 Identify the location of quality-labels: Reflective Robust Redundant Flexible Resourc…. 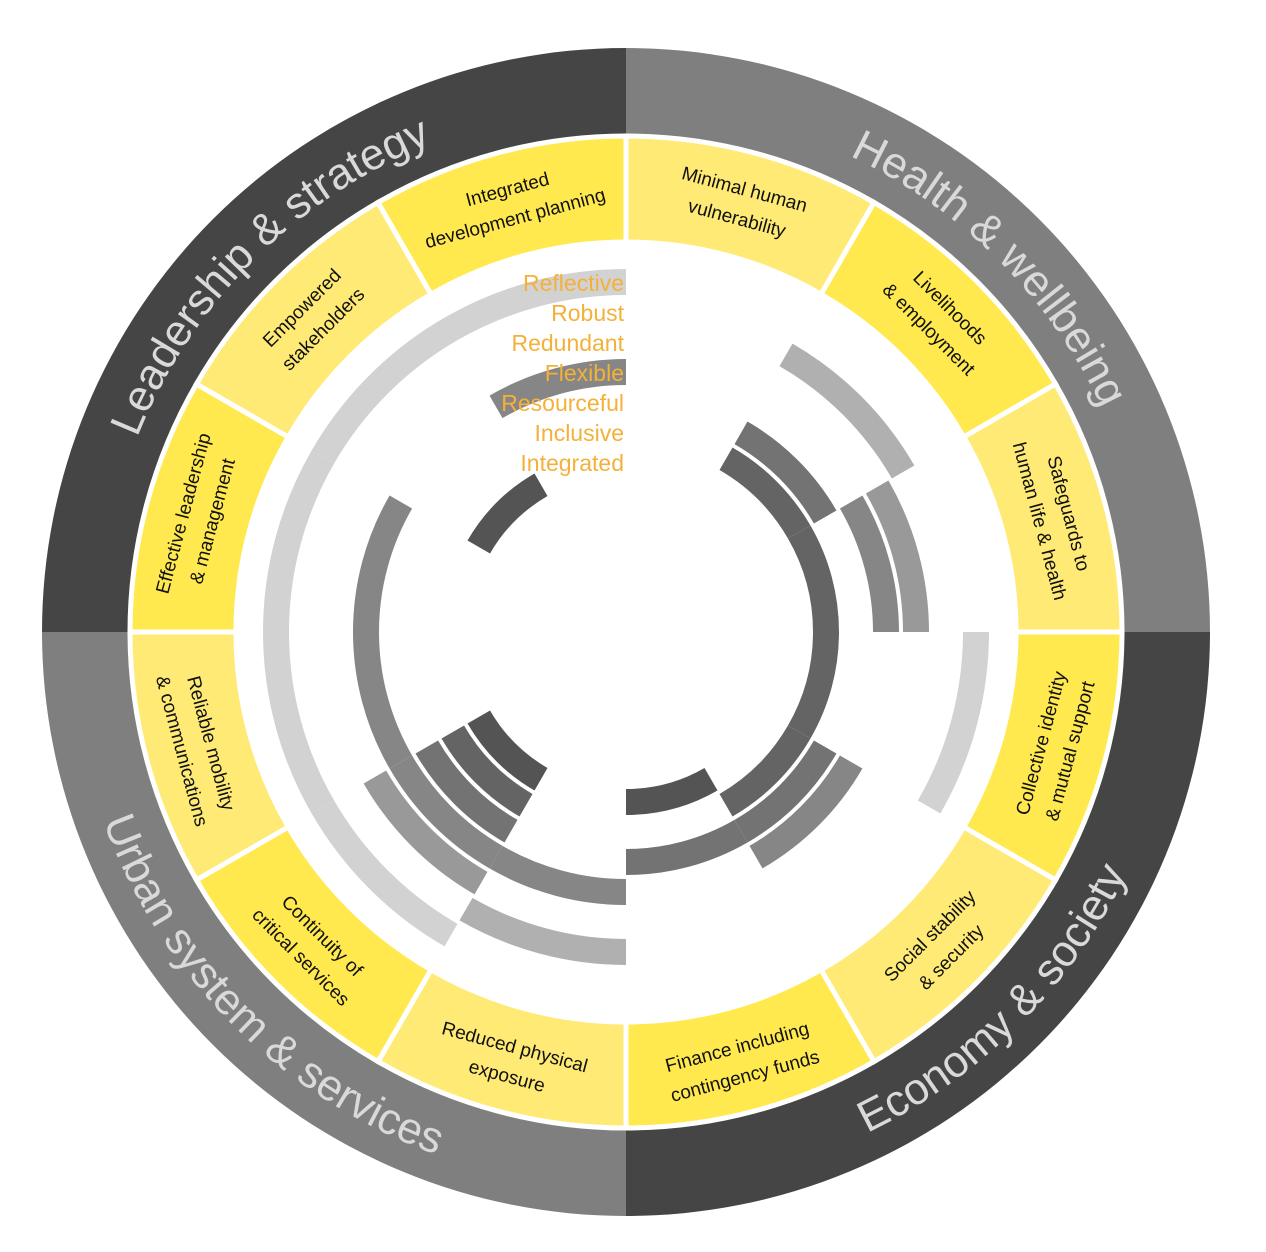
(562, 373).